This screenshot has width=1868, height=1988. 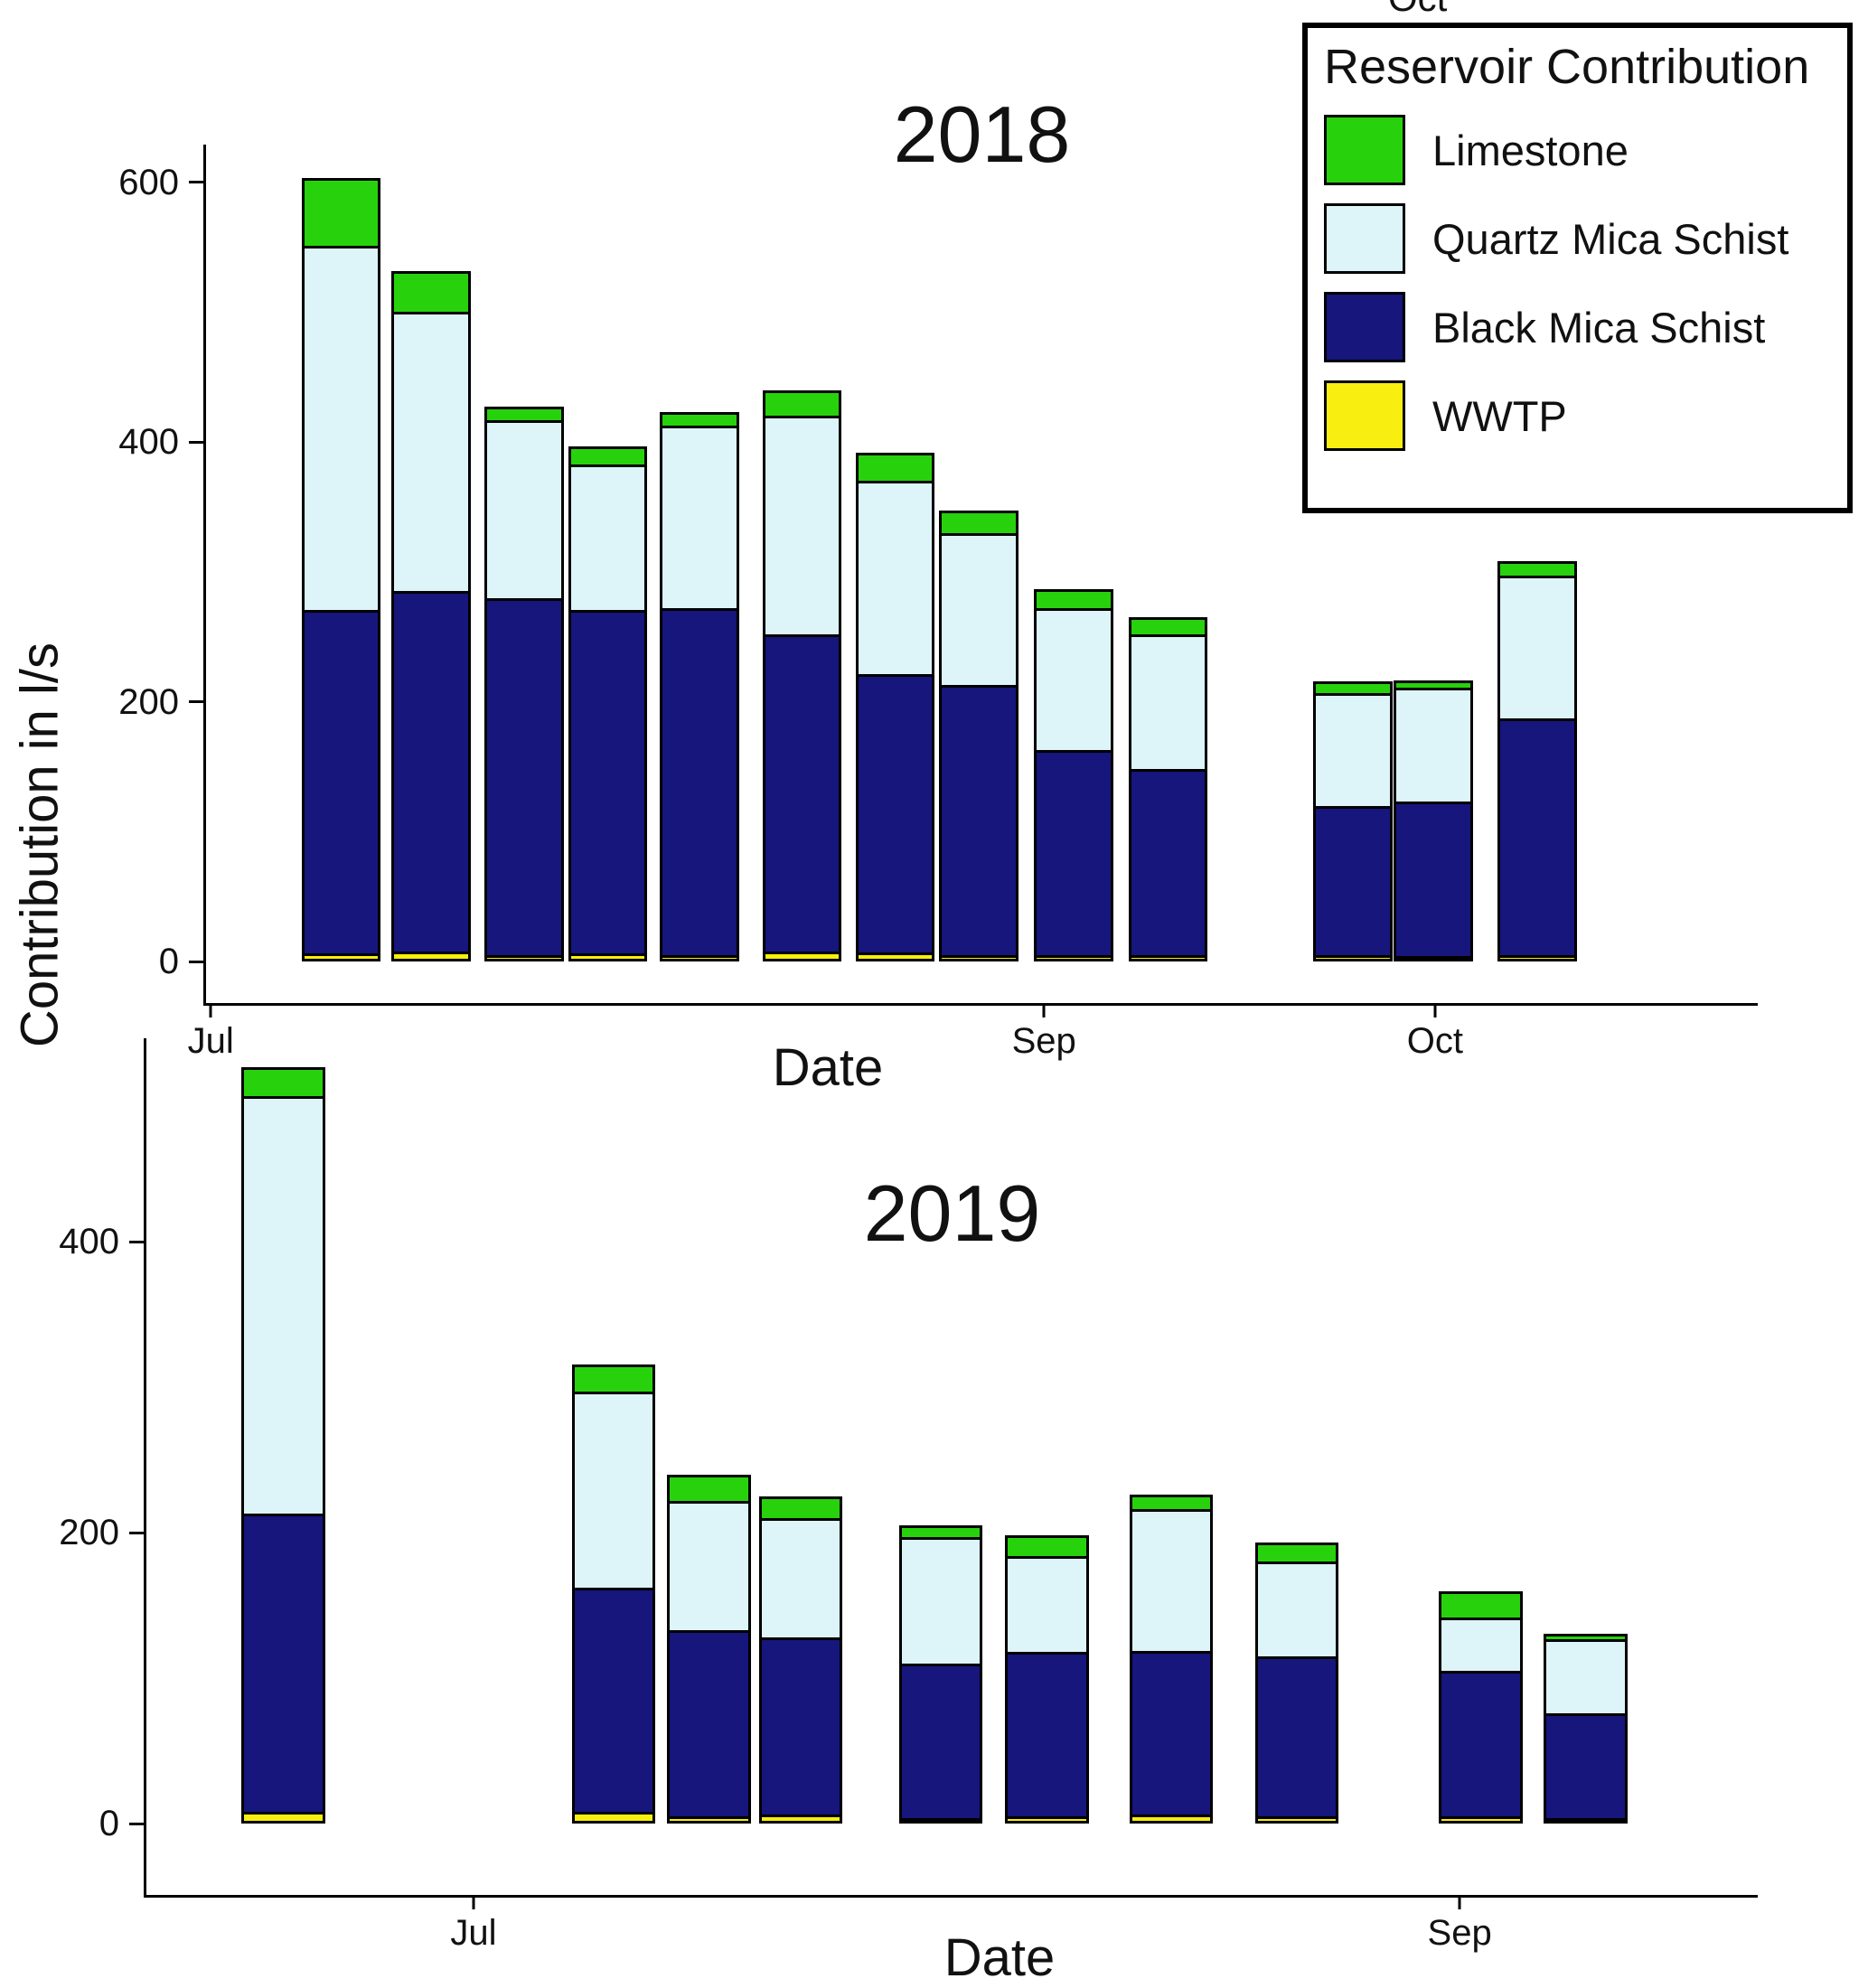 I want to click on x-axis-spine-2019, so click(x=951, y=1896).